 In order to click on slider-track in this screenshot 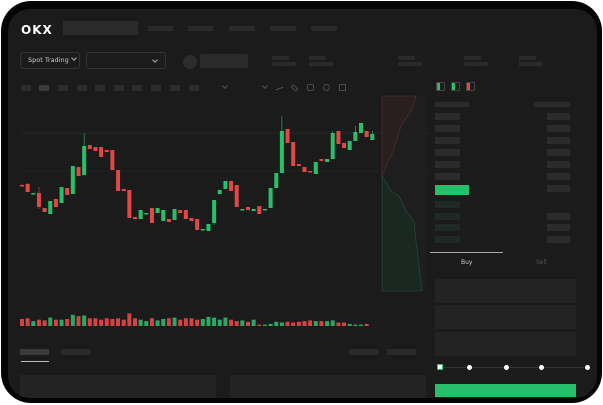, I will do `click(515, 367)`.